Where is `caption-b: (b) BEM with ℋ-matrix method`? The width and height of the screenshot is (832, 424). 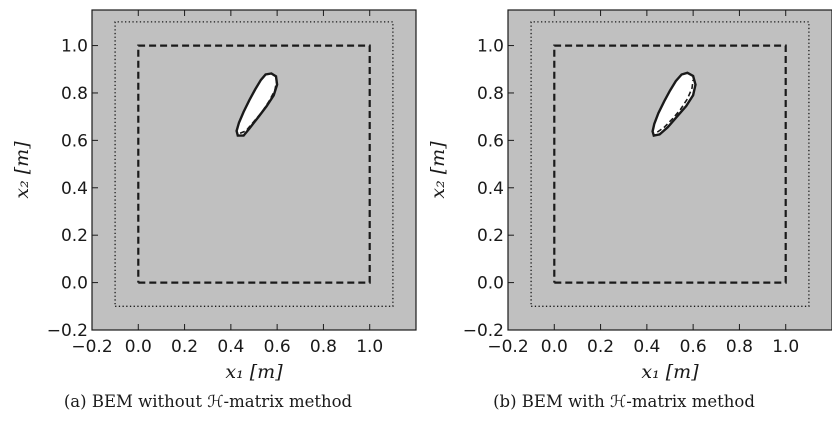 caption-b: (b) BEM with ℋ-matrix method is located at coordinates (624, 401).